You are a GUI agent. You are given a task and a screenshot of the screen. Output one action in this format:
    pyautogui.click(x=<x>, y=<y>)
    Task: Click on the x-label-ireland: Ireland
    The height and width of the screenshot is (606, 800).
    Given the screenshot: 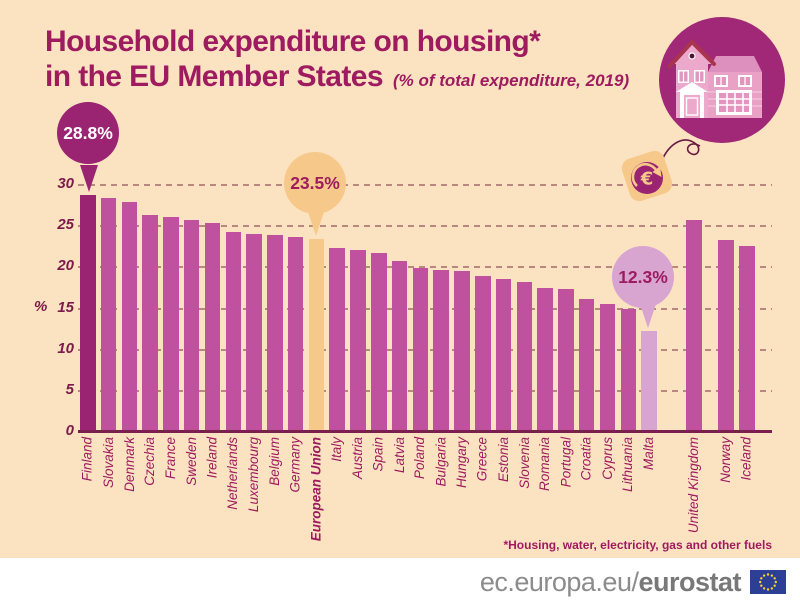 What is the action you would take?
    pyautogui.click(x=212, y=458)
    